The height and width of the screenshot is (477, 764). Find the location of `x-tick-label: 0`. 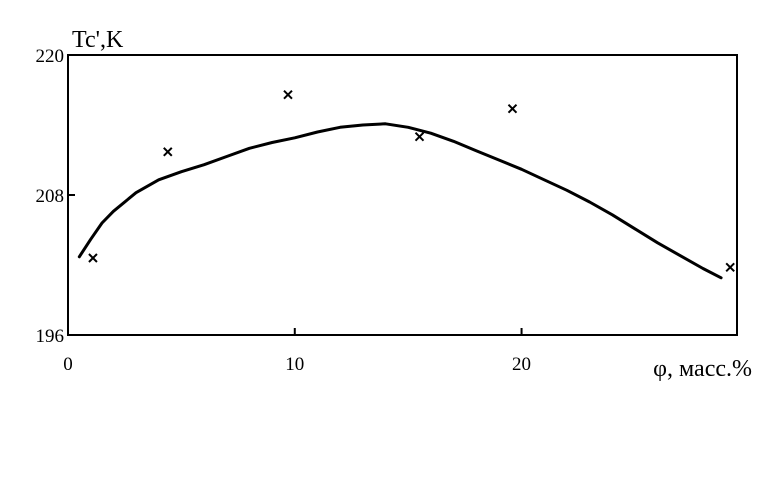

x-tick-label: 0 is located at coordinates (68, 364).